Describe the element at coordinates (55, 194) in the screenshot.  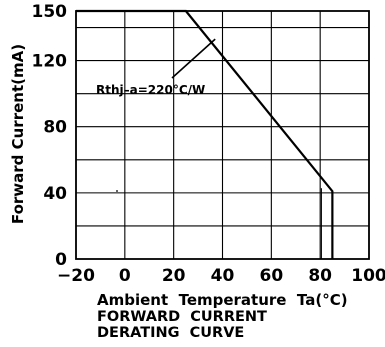
I see `y-tick-label-1: 40` at that location.